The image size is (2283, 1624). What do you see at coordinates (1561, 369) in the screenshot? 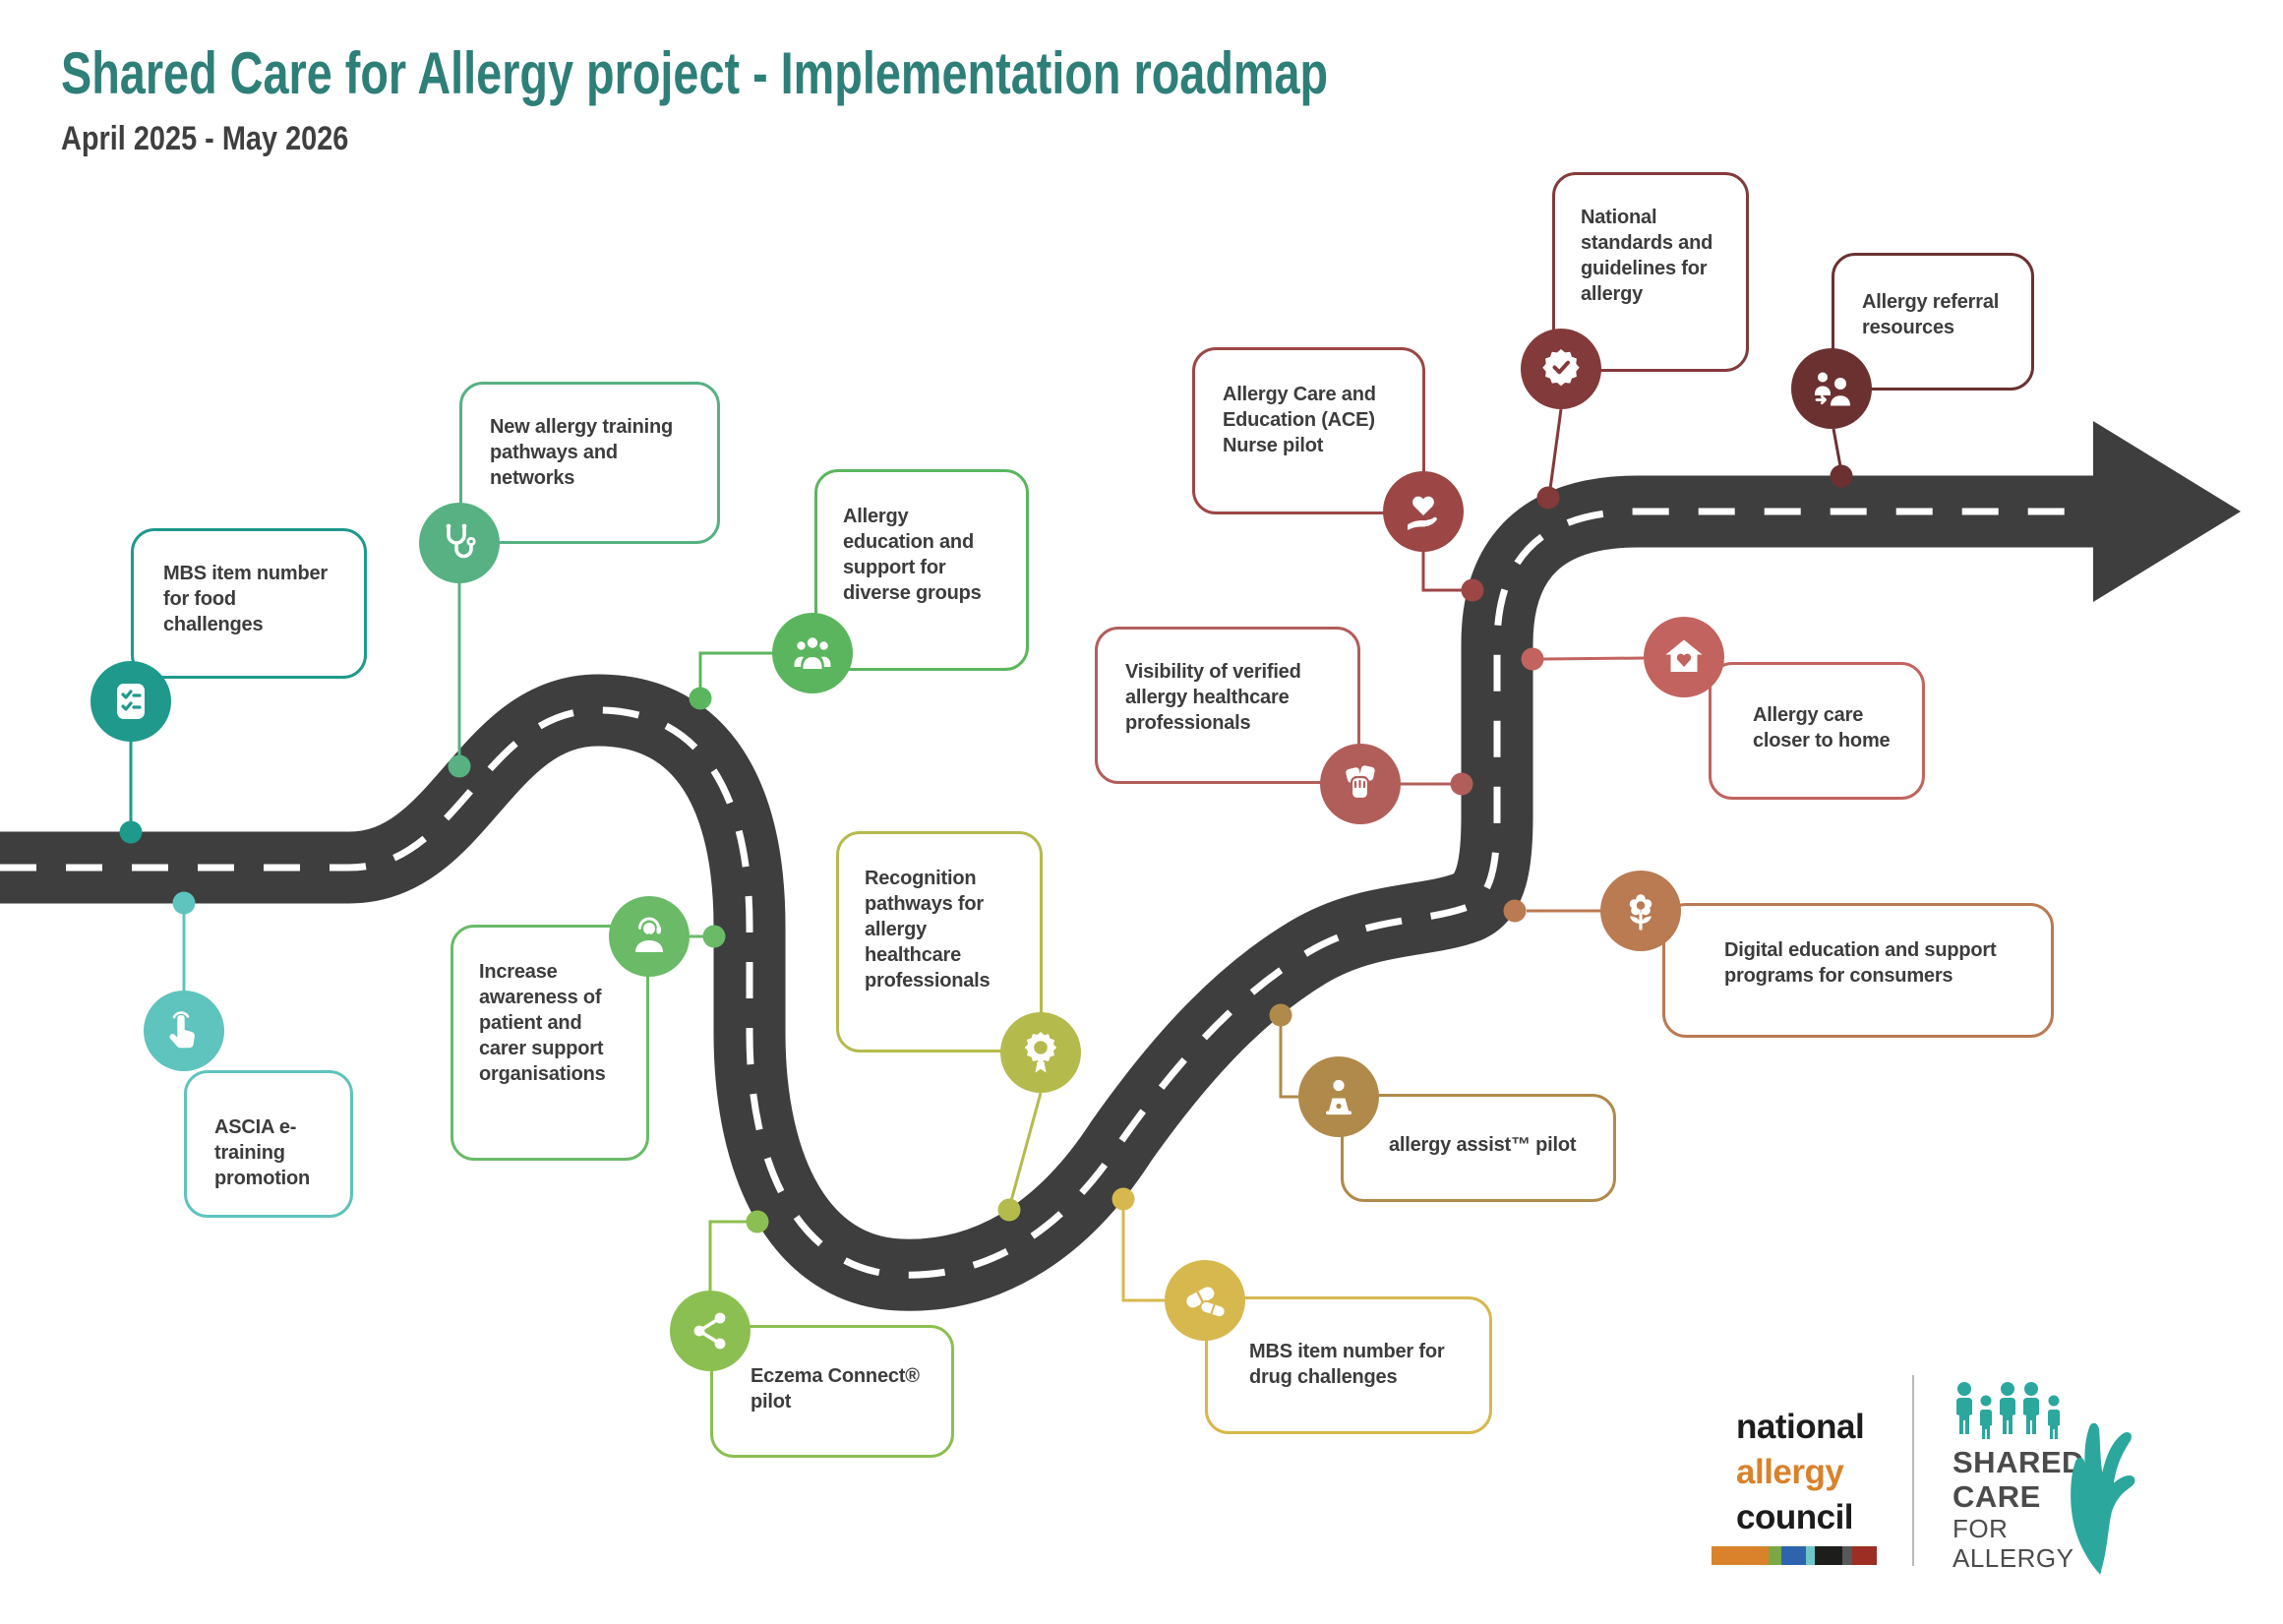
I see `badge-check-icon` at bounding box center [1561, 369].